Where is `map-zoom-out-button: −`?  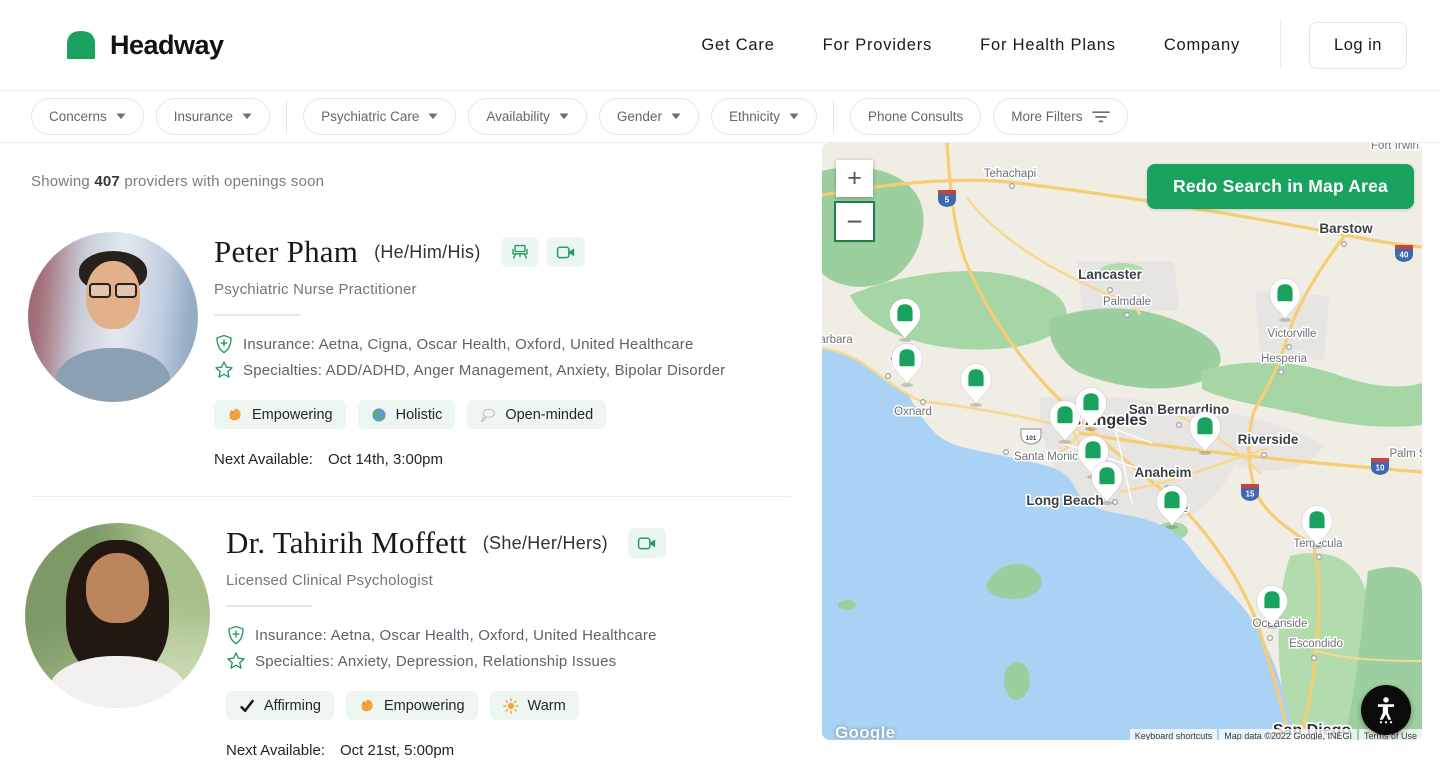
map-zoom-out-button: − is located at coordinates (854, 221).